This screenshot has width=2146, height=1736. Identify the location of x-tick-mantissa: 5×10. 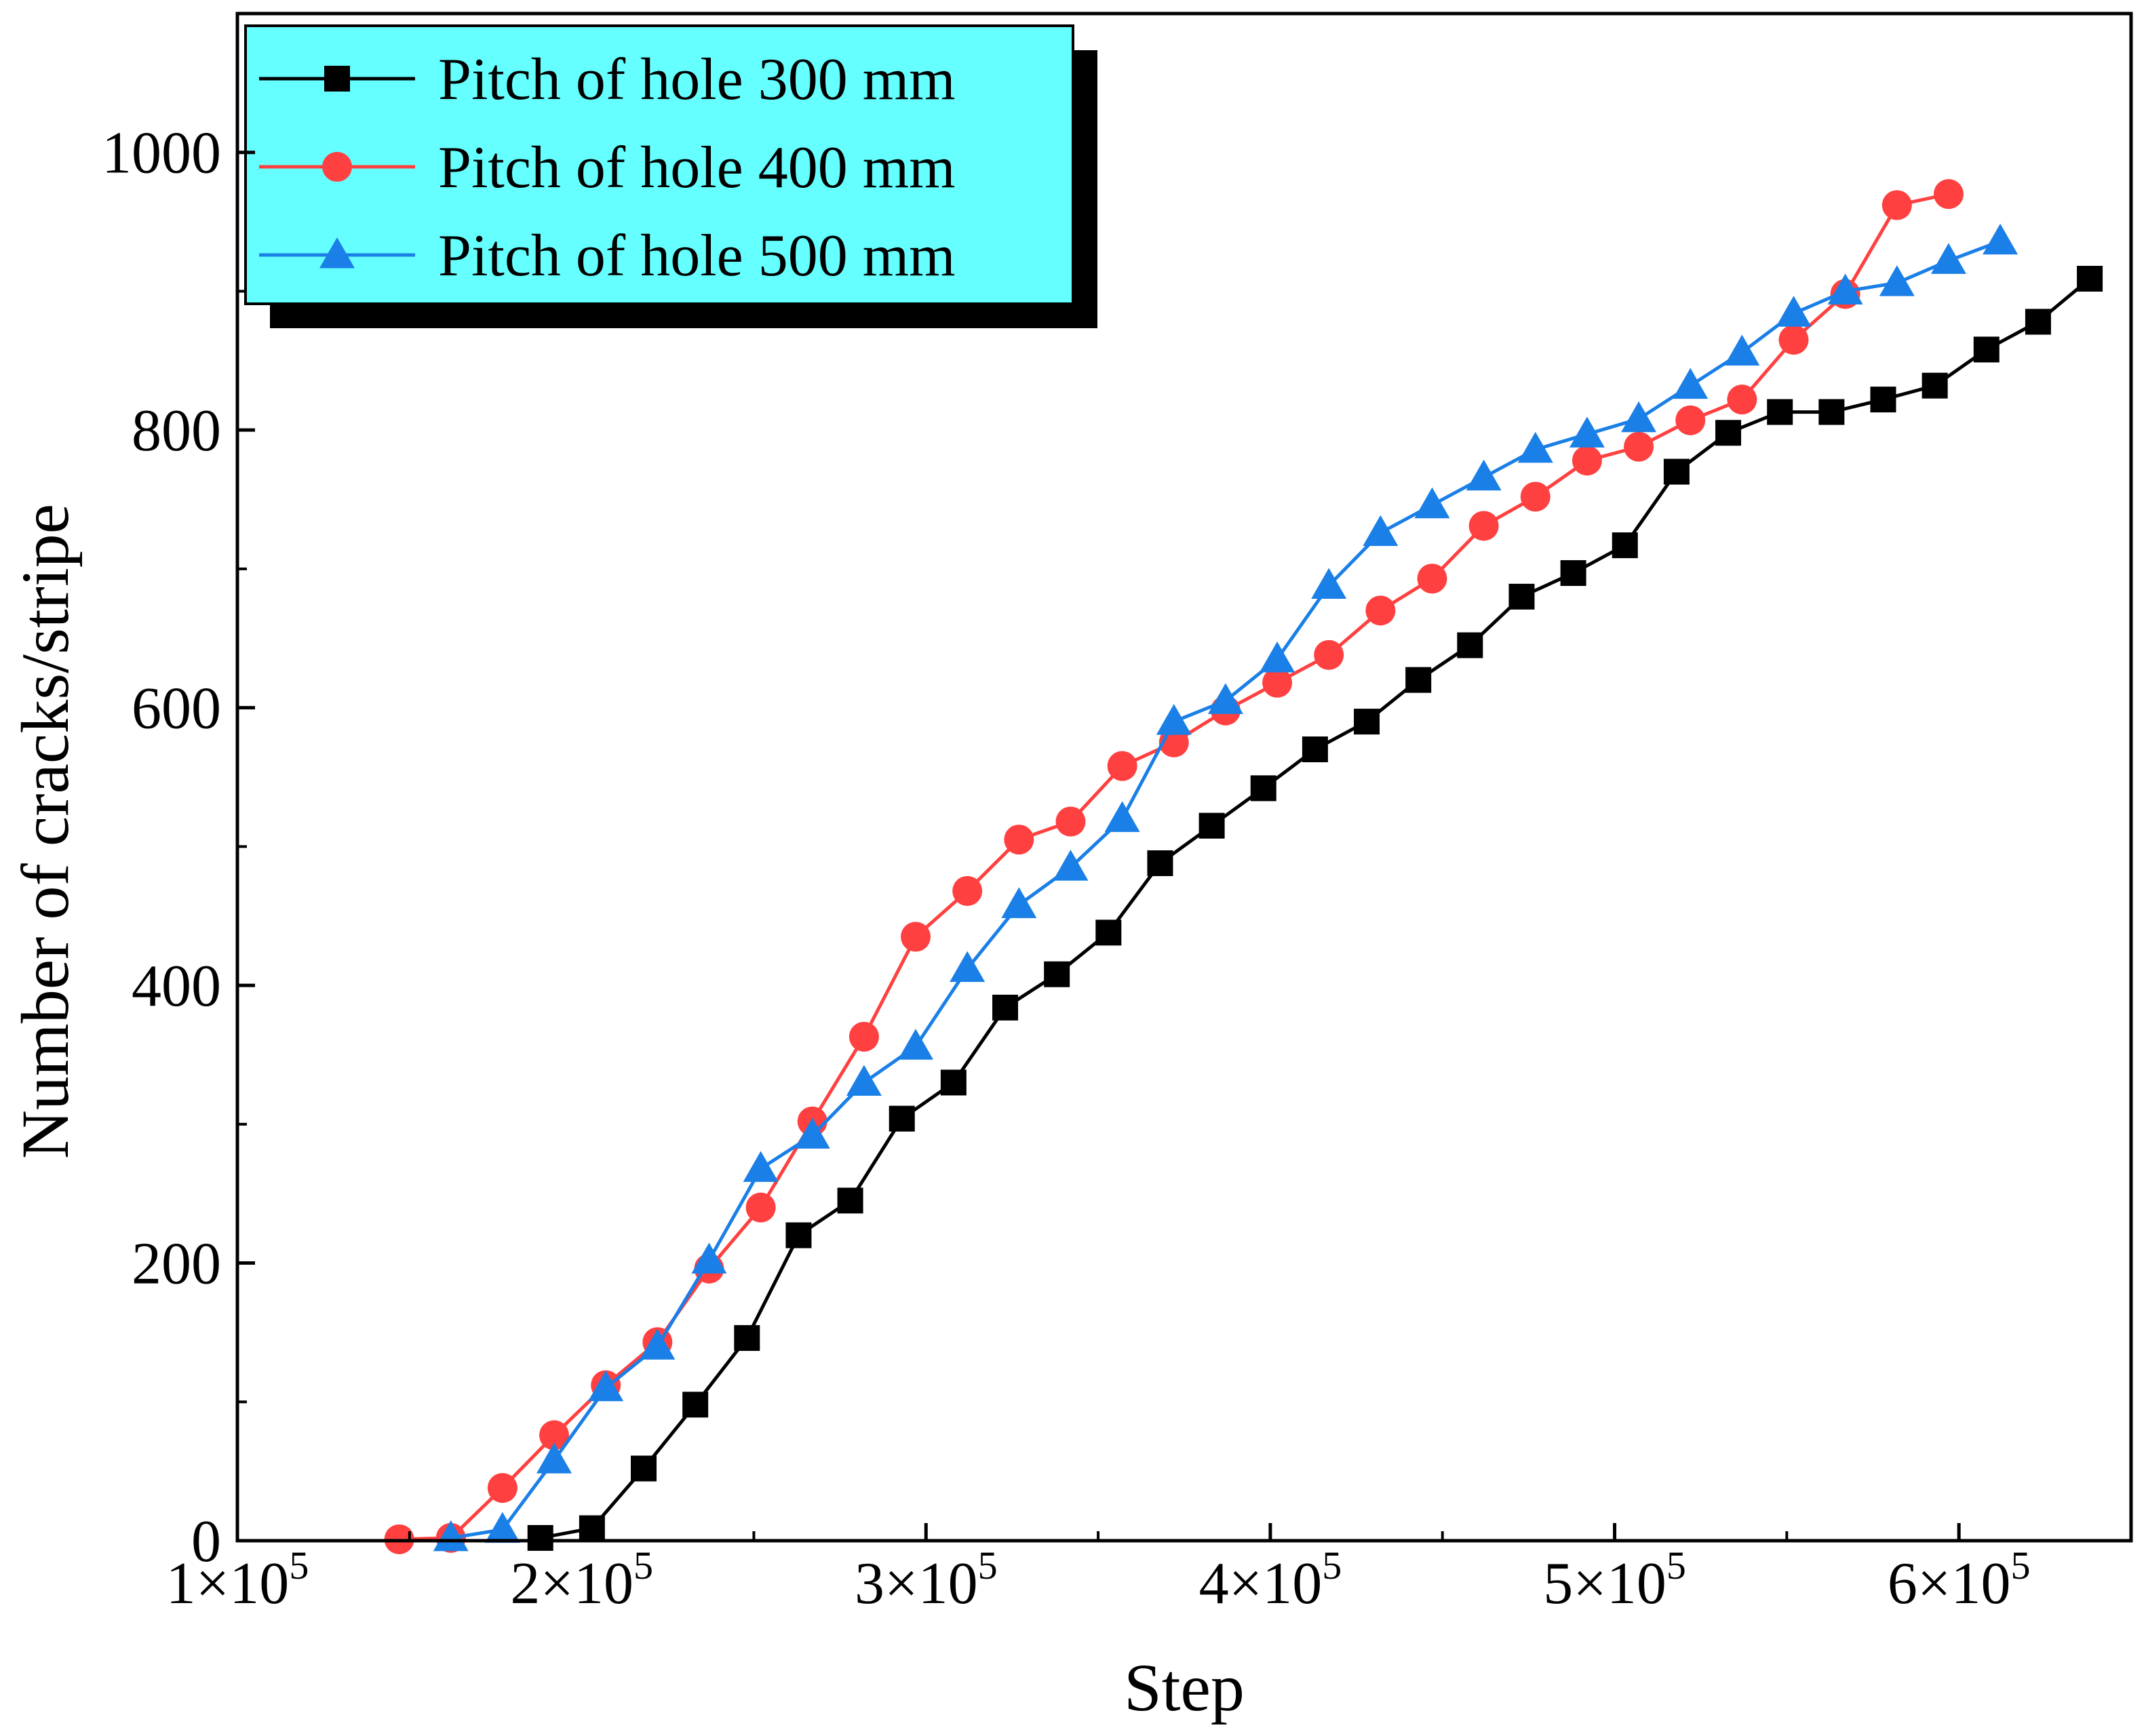
(1604, 1584).